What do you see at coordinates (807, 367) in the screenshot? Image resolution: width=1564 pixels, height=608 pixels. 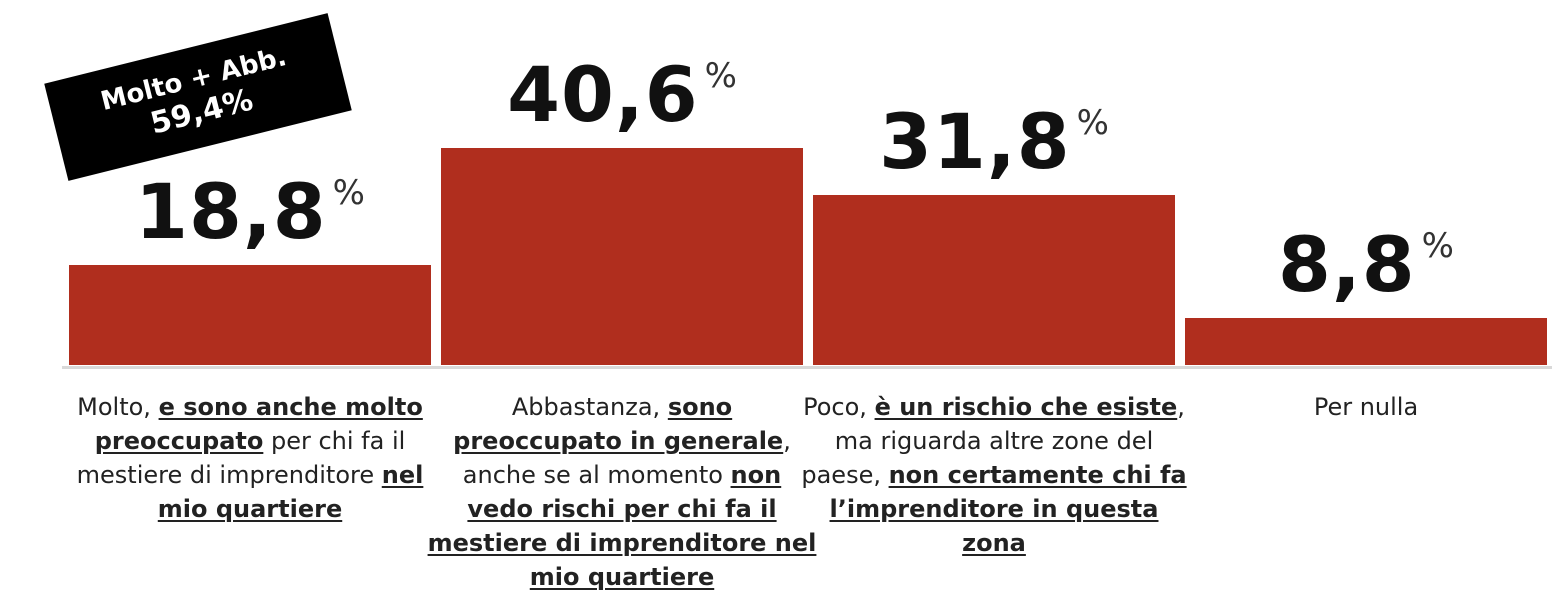 I see `baseline` at bounding box center [807, 367].